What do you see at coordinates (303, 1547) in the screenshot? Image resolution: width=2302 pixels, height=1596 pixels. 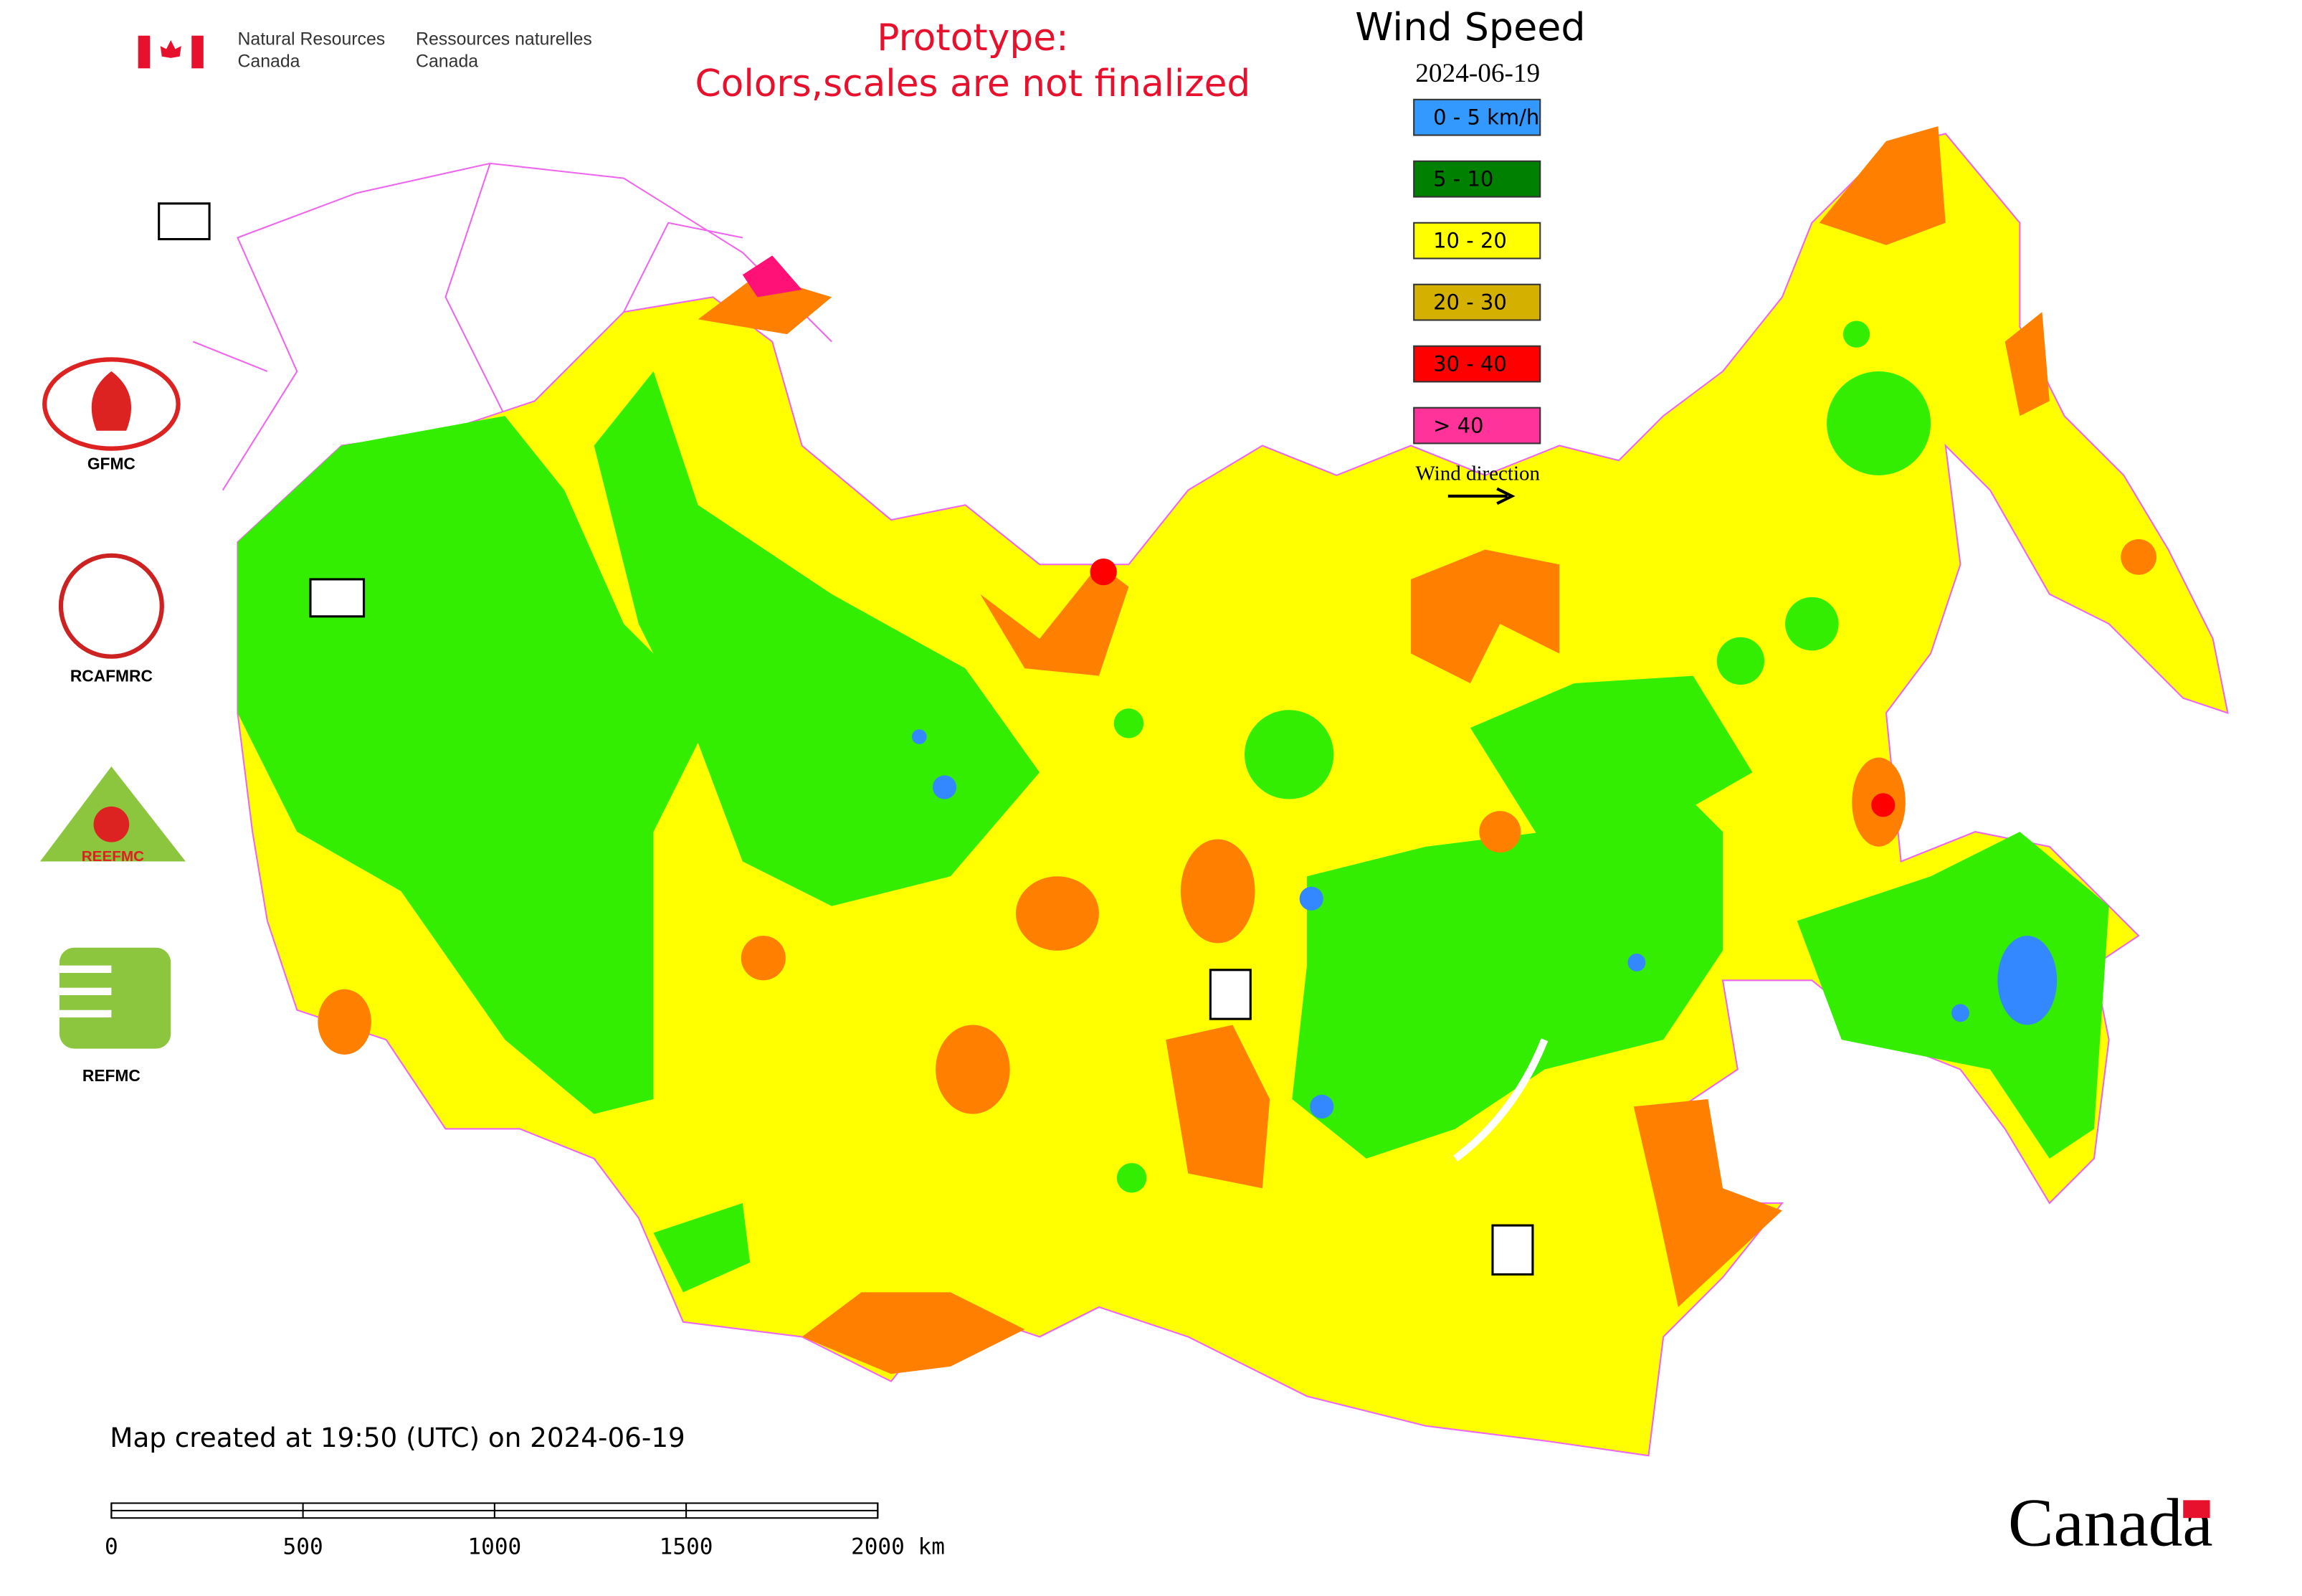 I see `scale-label: 500` at bounding box center [303, 1547].